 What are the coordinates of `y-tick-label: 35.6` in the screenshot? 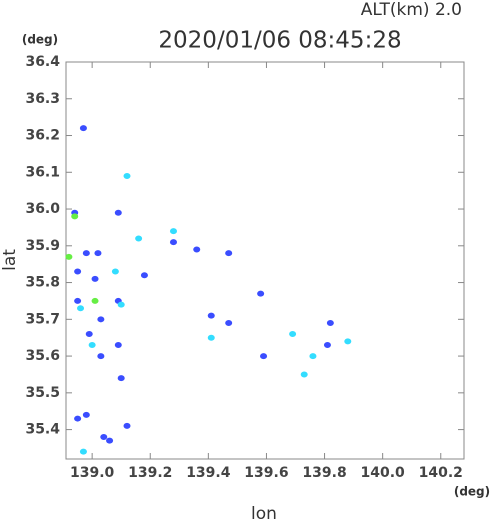 It's located at (42, 356).